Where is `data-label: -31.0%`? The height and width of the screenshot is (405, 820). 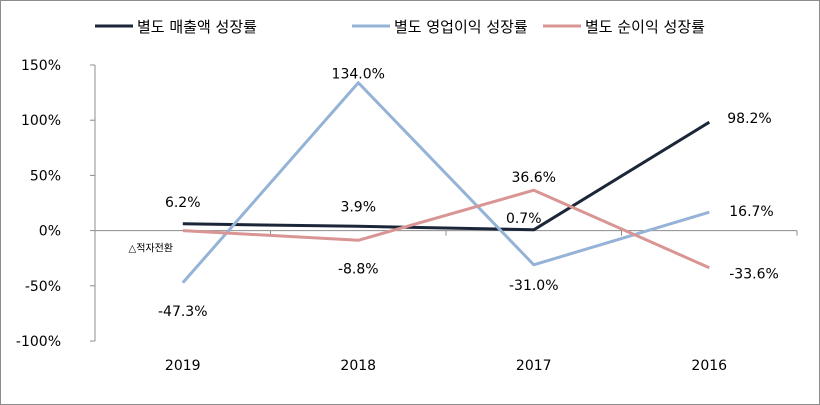
data-label: -31.0% is located at coordinates (534, 286).